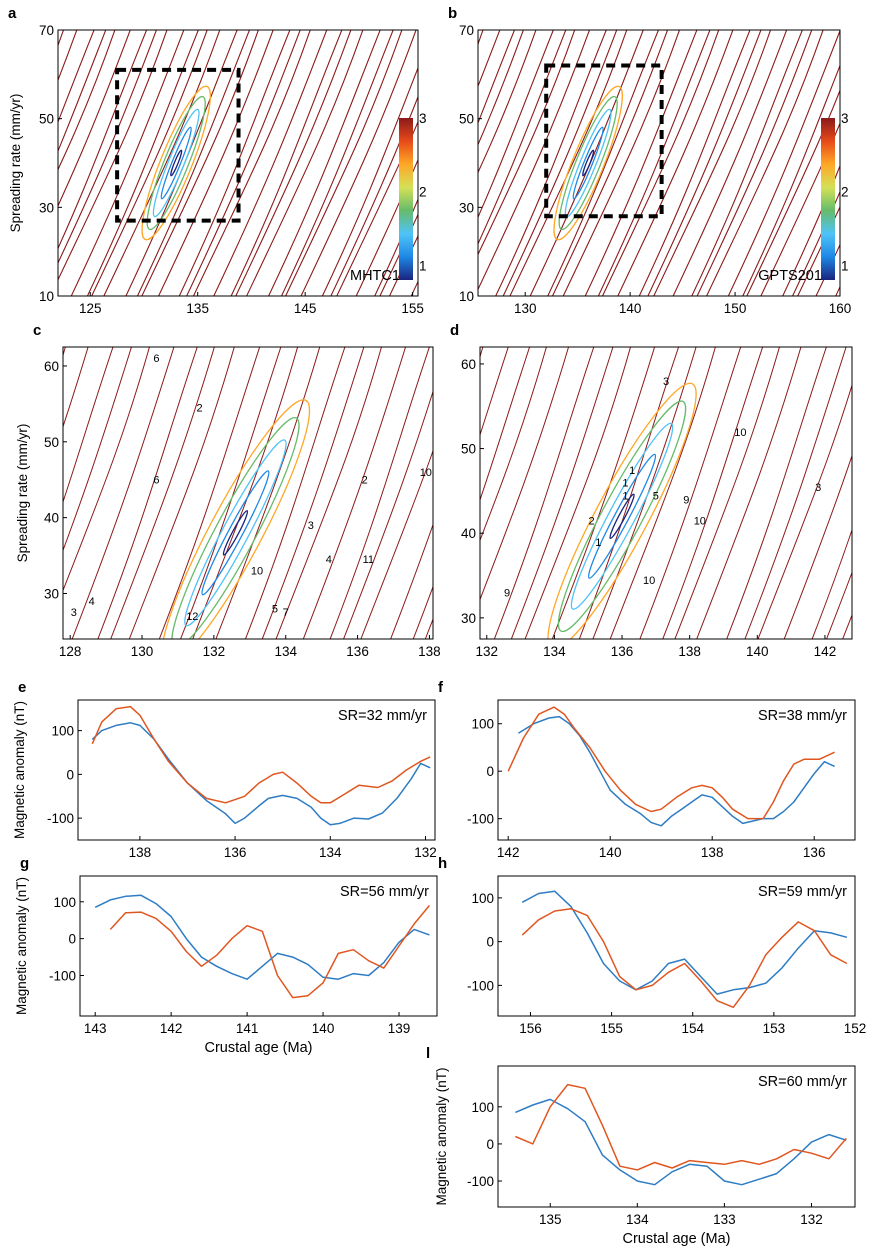 This screenshot has height=1249, width=872. What do you see at coordinates (554, 651) in the screenshot?
I see `x-tick-label: 134` at bounding box center [554, 651].